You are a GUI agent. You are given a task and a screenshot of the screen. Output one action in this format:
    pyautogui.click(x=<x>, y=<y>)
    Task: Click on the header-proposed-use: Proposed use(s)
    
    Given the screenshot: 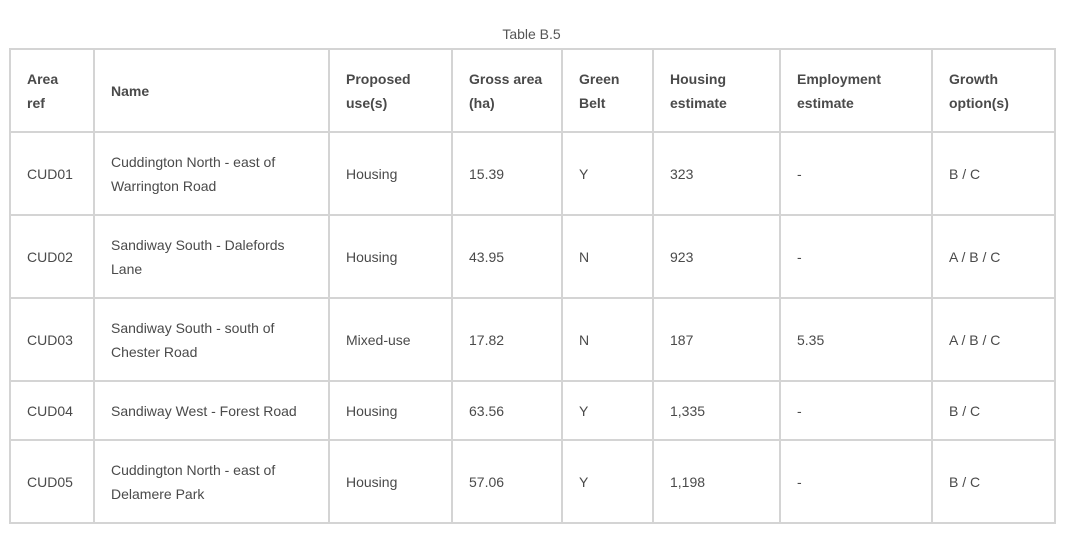 What is the action you would take?
    pyautogui.click(x=390, y=90)
    